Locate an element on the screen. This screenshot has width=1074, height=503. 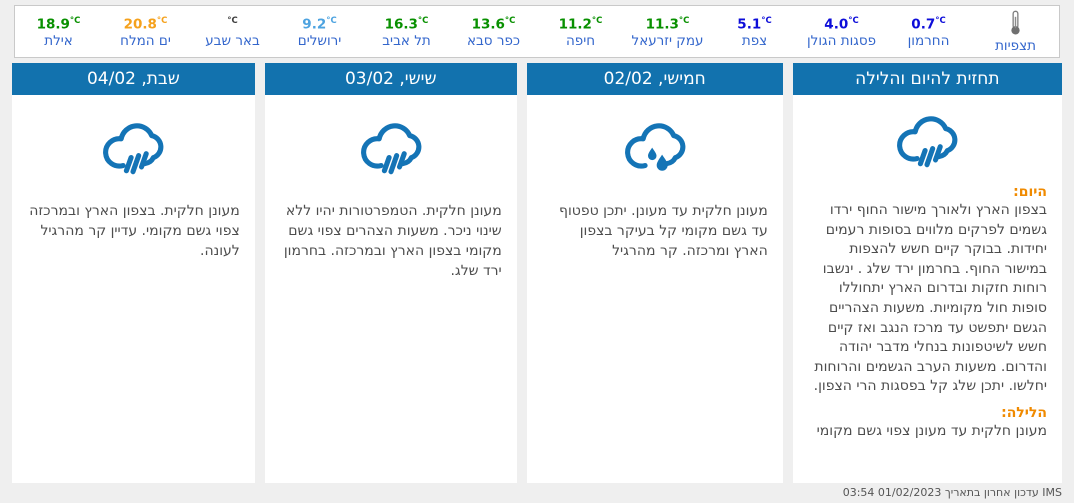
city-link: אילת is located at coordinates (58, 41).